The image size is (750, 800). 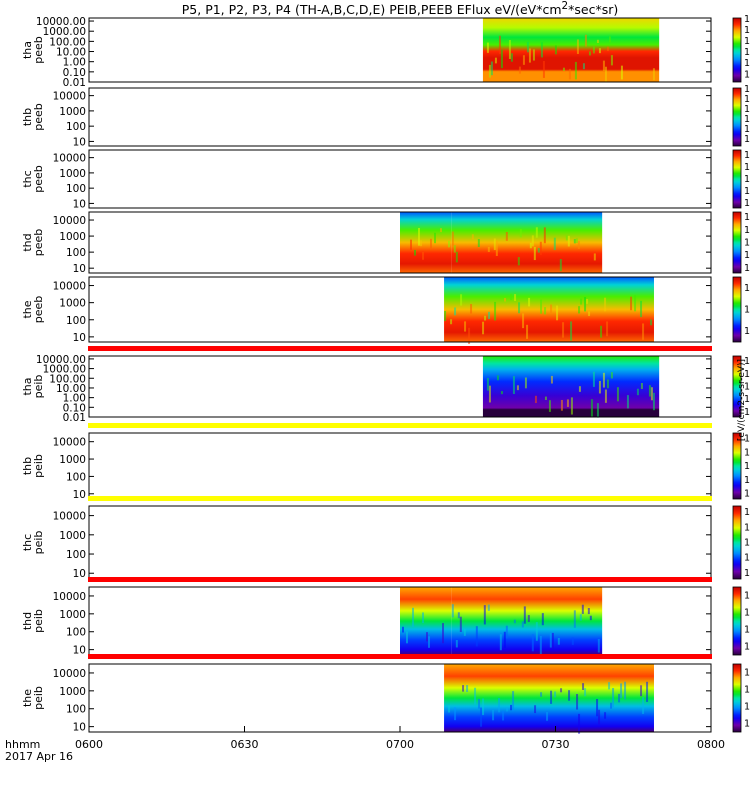 What do you see at coordinates (400, 744) in the screenshot?
I see `x-tick-label: 0700` at bounding box center [400, 744].